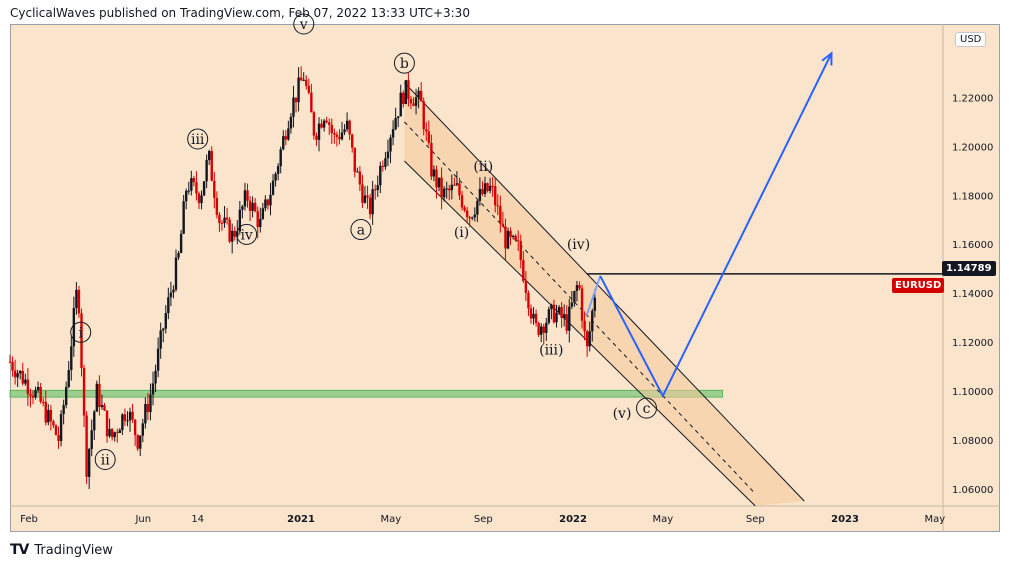 Image resolution: width=1009 pixels, height=568 pixels. What do you see at coordinates (593, 295) in the screenshot?
I see `projection-start-line` at bounding box center [593, 295].